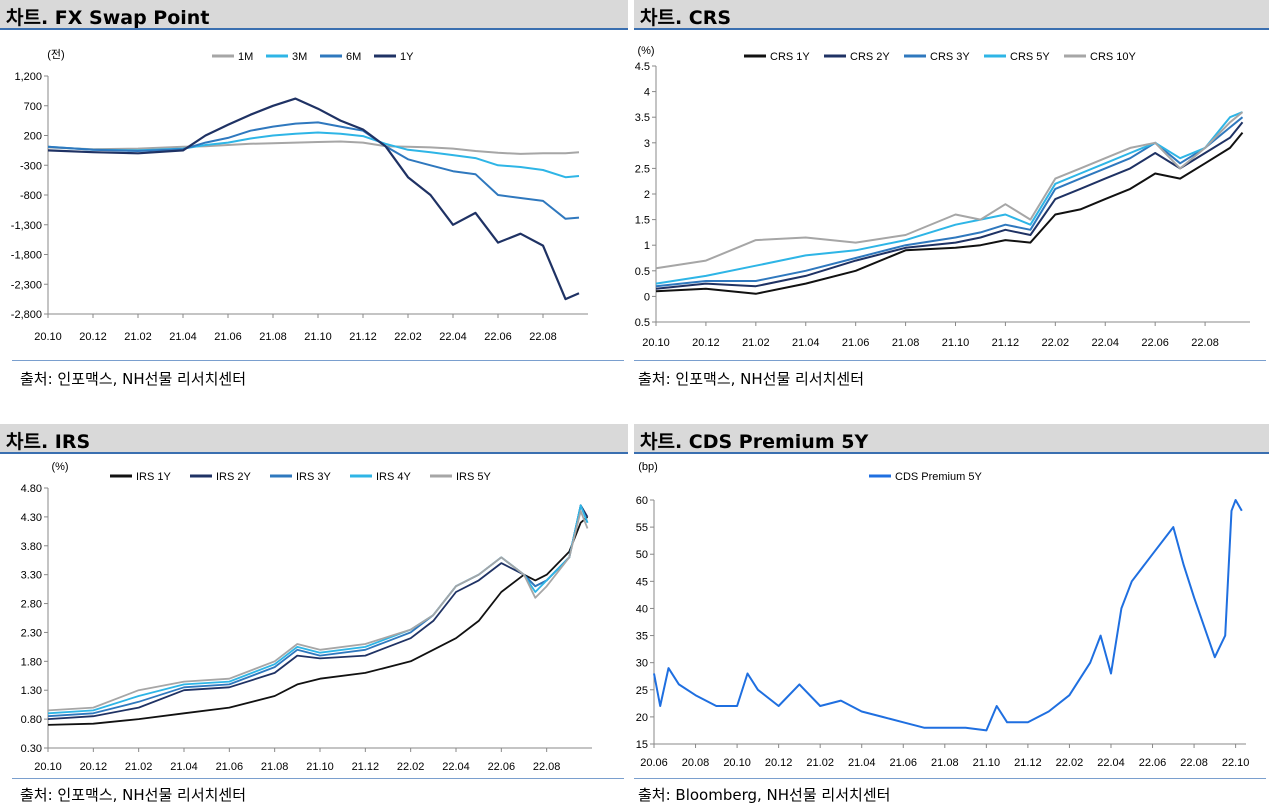 Image resolution: width=1269 pixels, height=809 pixels. I want to click on legend-label: CRS 1Y, so click(790, 57).